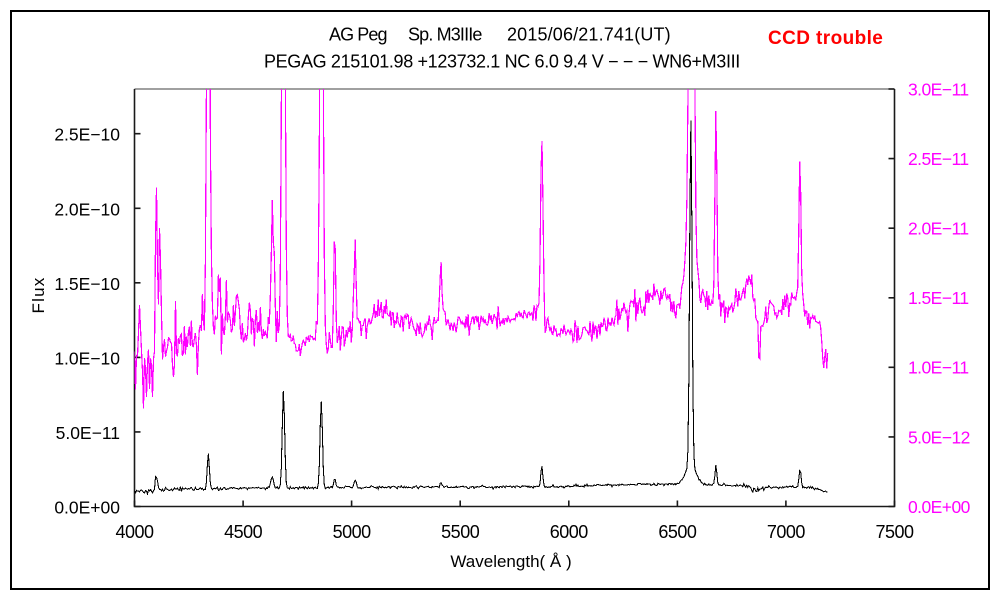  Describe the element at coordinates (358, 35) in the screenshot. I see `svg-text: AG Peg` at that location.